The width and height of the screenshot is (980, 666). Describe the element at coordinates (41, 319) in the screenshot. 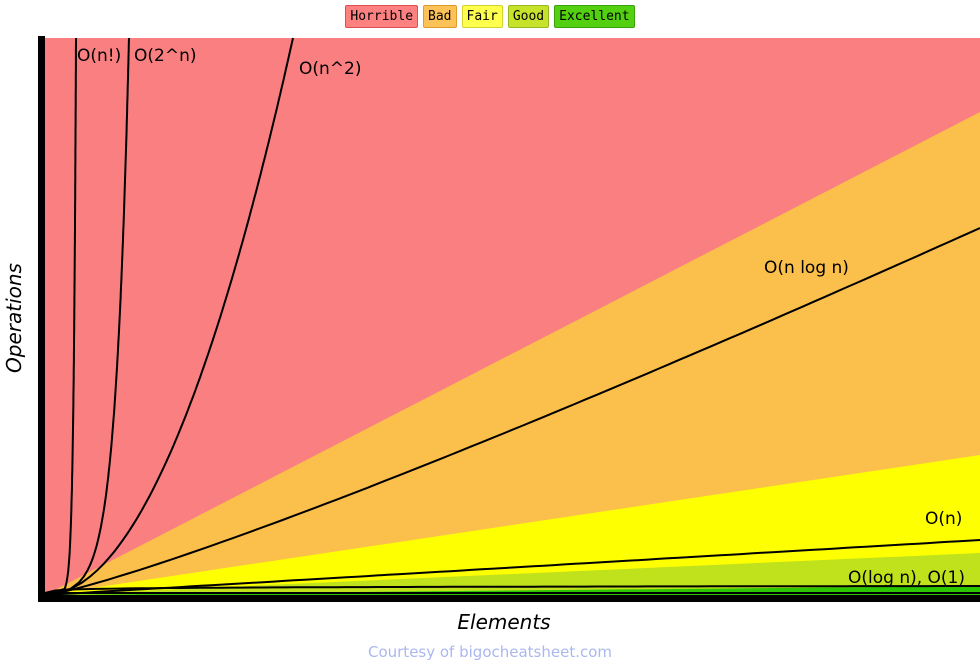

I see `y-axis` at that location.